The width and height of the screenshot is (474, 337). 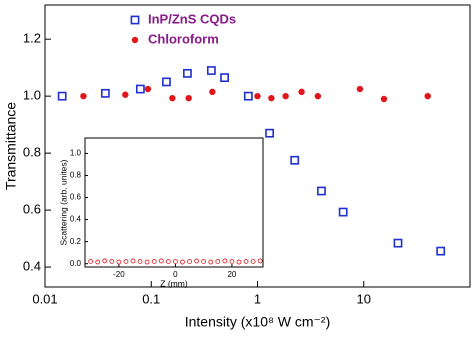 What do you see at coordinates (258, 322) in the screenshot?
I see `x-axis-label: Intensity (x10⁸ W cm⁻²)` at bounding box center [258, 322].